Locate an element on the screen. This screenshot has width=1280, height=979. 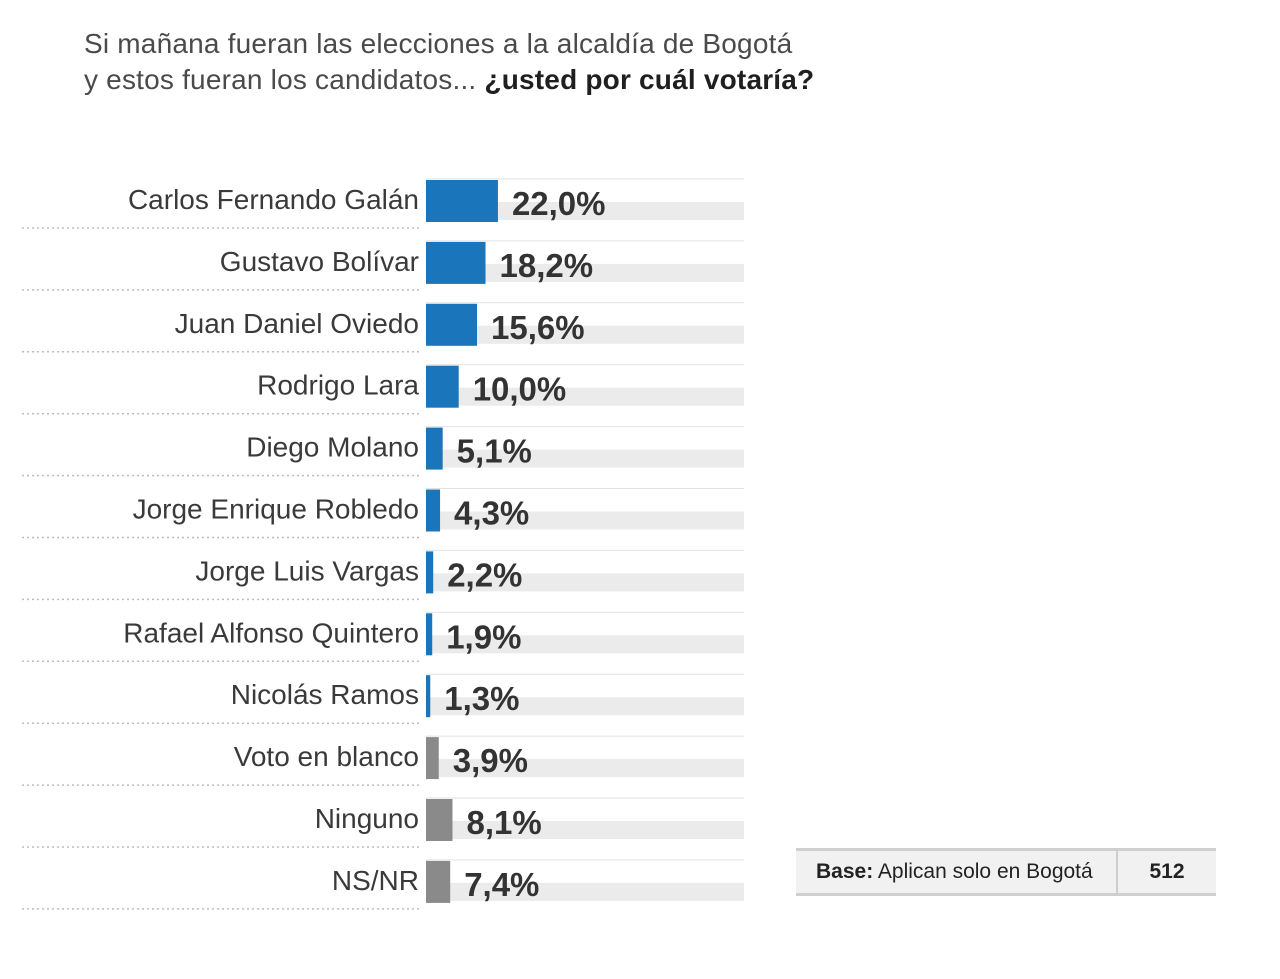
base-text: Base: Aplican solo en Bogotá is located at coordinates (956, 872).